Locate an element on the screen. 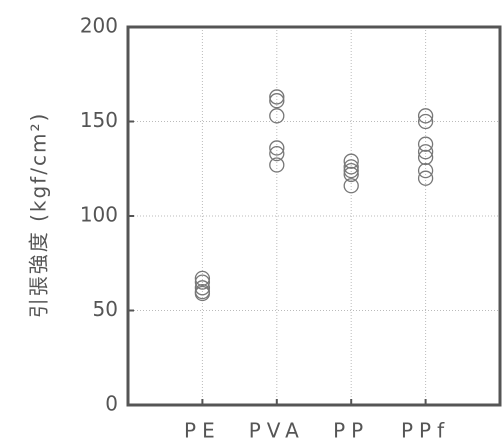 This screenshot has height=446, width=504. x-tick-label: PPf is located at coordinates (425, 431).